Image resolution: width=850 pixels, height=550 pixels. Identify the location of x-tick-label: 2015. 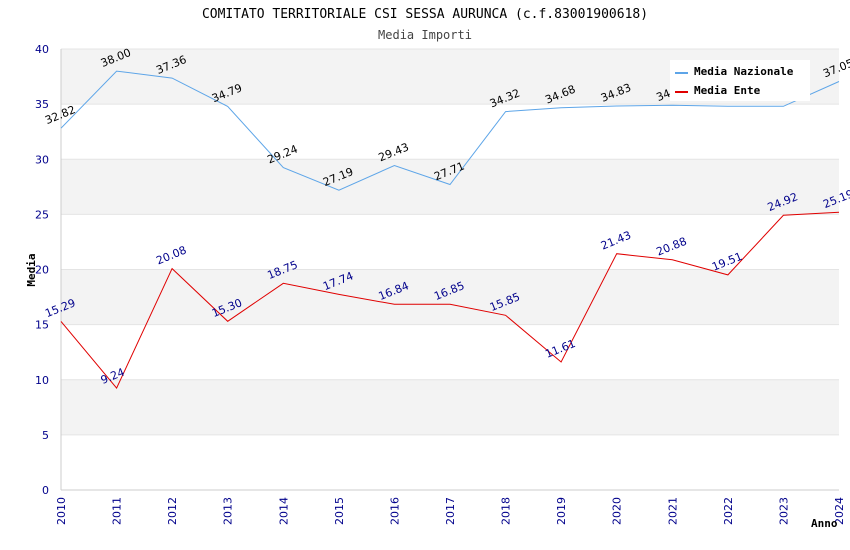
(339, 511).